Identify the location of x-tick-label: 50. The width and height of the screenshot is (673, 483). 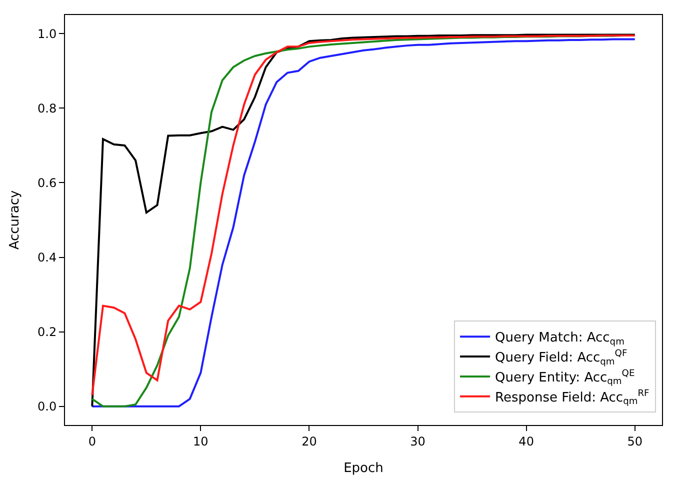
(634, 441).